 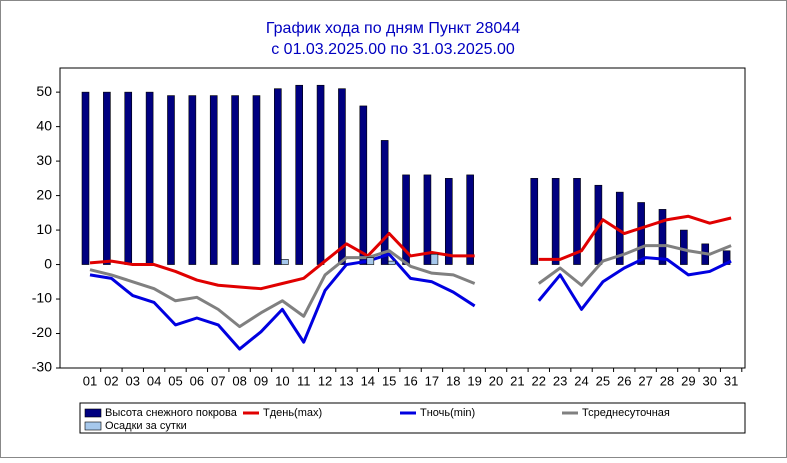 I want to click on x-tick-label: 16, so click(x=410, y=380).